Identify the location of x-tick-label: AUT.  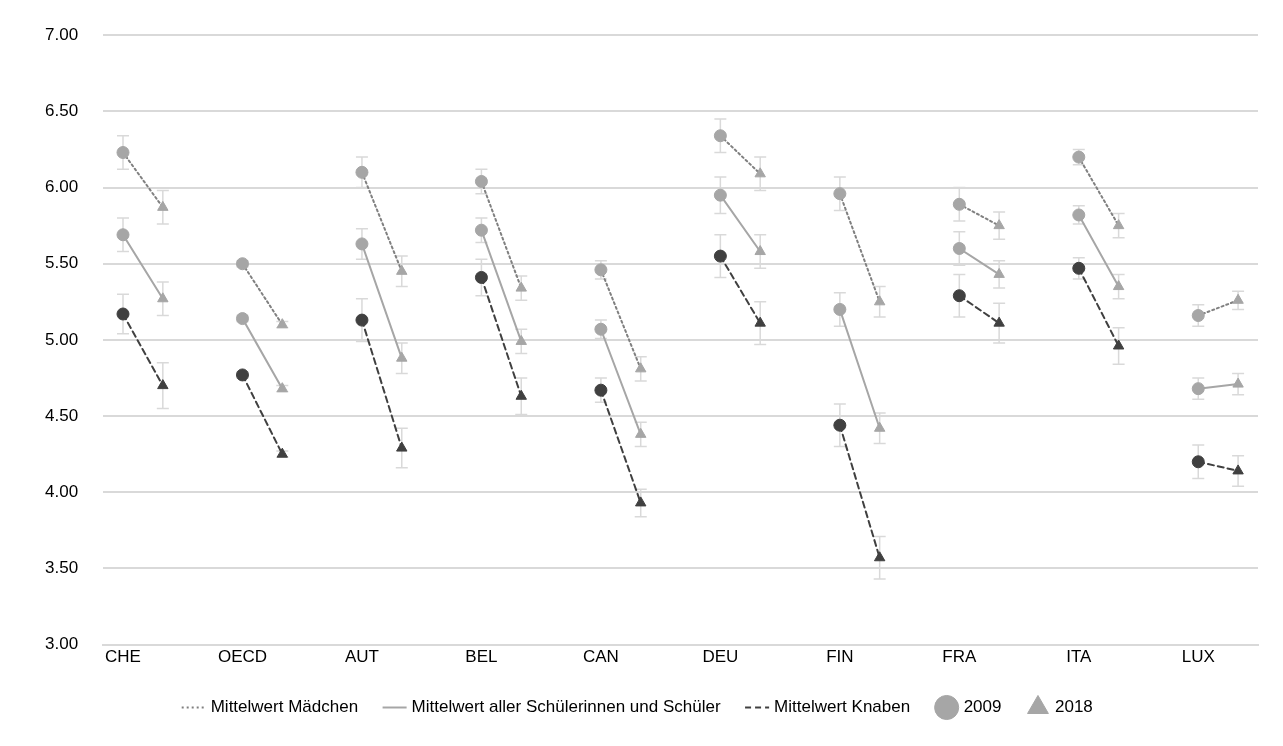
(361, 657).